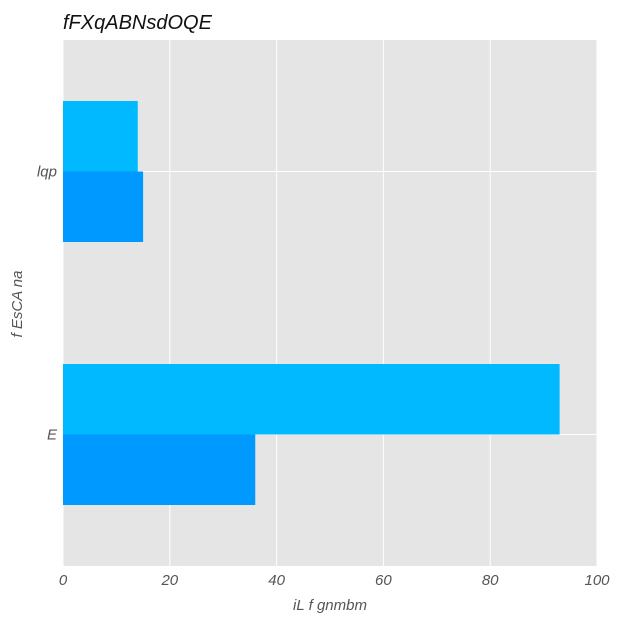 Image resolution: width=624 pixels, height=624 pixels. Describe the element at coordinates (17, 304) in the screenshot. I see `y-axis-label: f EsCA na` at that location.